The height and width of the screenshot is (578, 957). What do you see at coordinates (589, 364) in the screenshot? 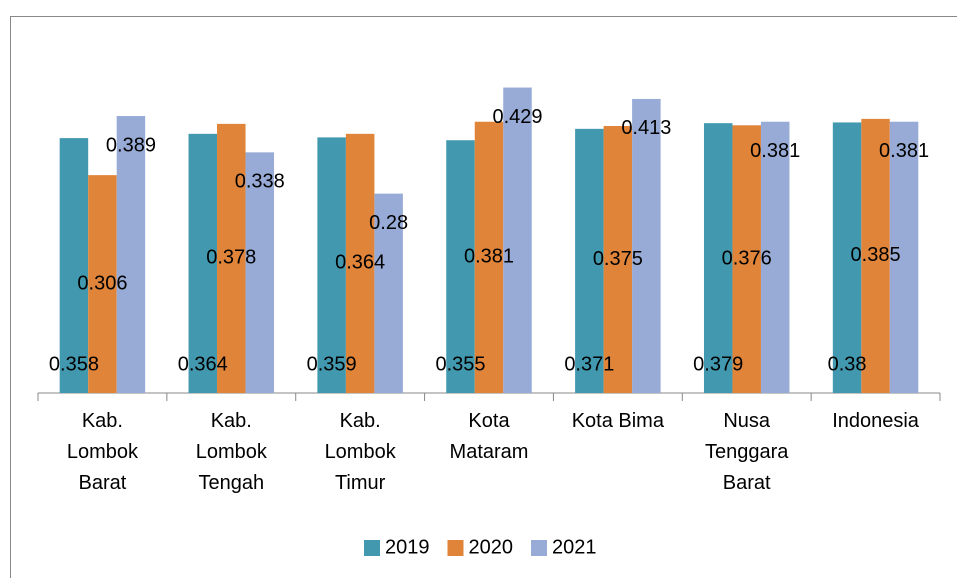
I see `data-label: 0.371` at bounding box center [589, 364].